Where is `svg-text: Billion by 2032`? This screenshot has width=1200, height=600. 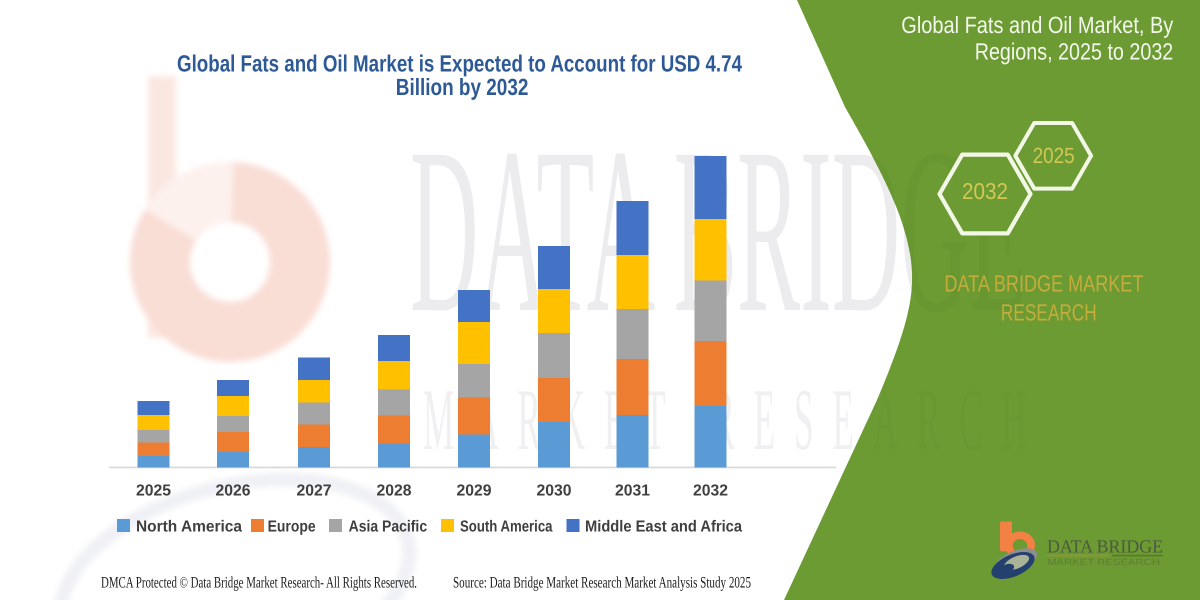
svg-text: Billion by 2032 is located at coordinates (462, 87).